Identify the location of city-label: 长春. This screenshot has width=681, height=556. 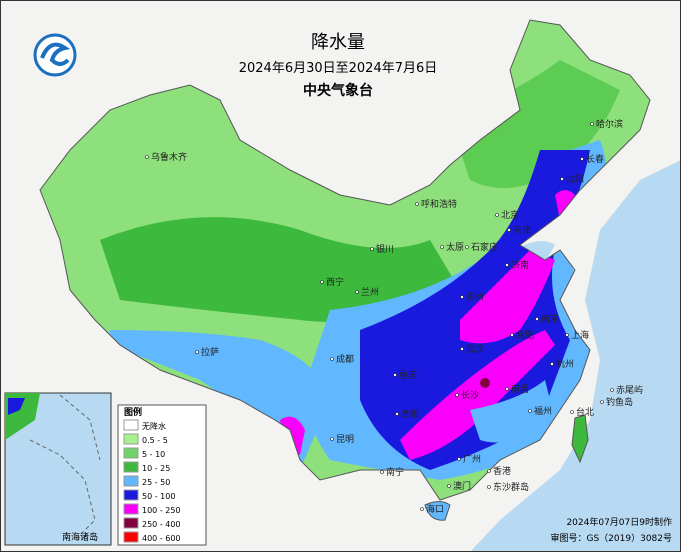
(595, 159).